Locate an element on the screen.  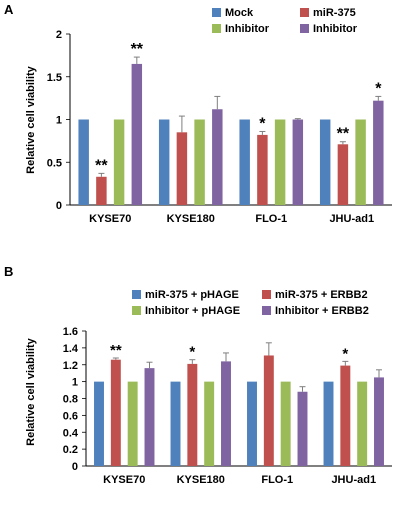
panel-b-y-tick-label: 1.2 is located at coordinates (70, 366).